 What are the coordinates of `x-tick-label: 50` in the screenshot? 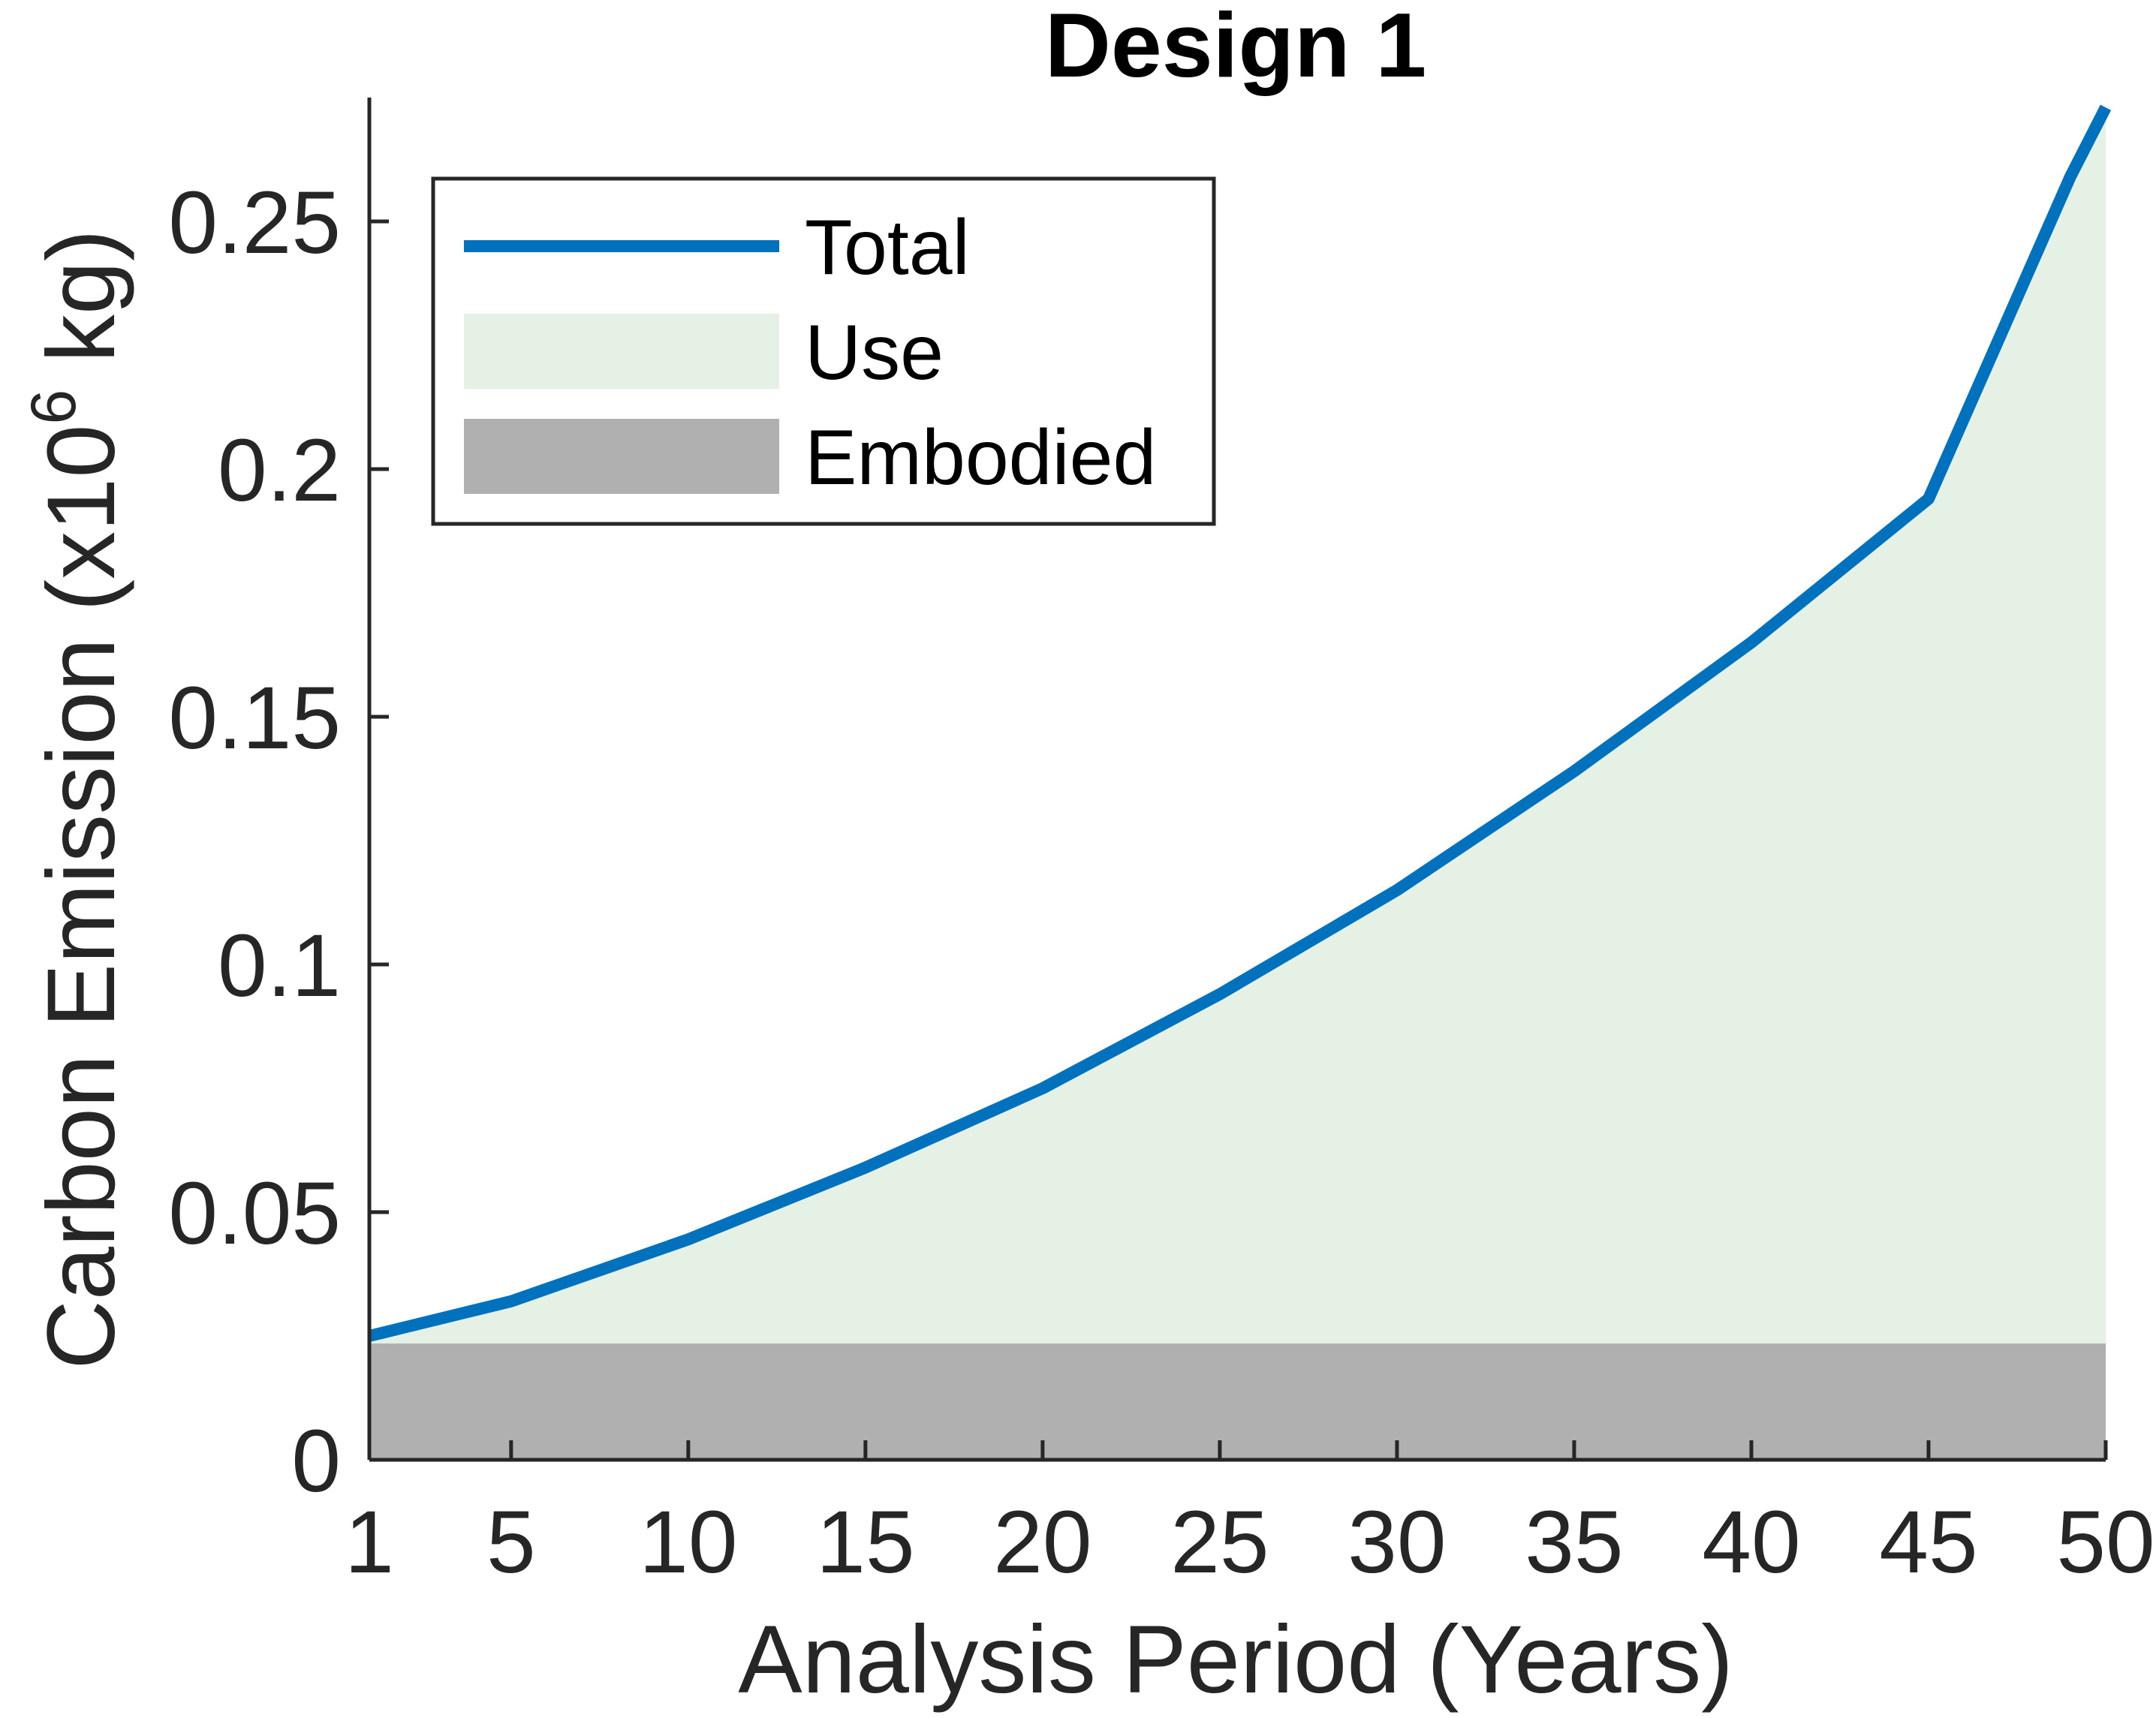 It's located at (2105, 1543).